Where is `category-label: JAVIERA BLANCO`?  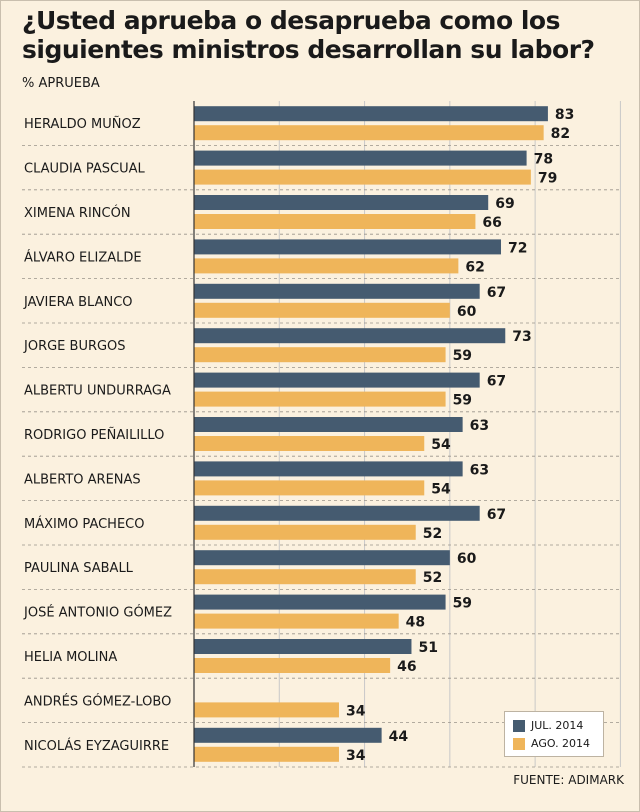
category-label: JAVIERA BLANCO is located at coordinates (78, 302).